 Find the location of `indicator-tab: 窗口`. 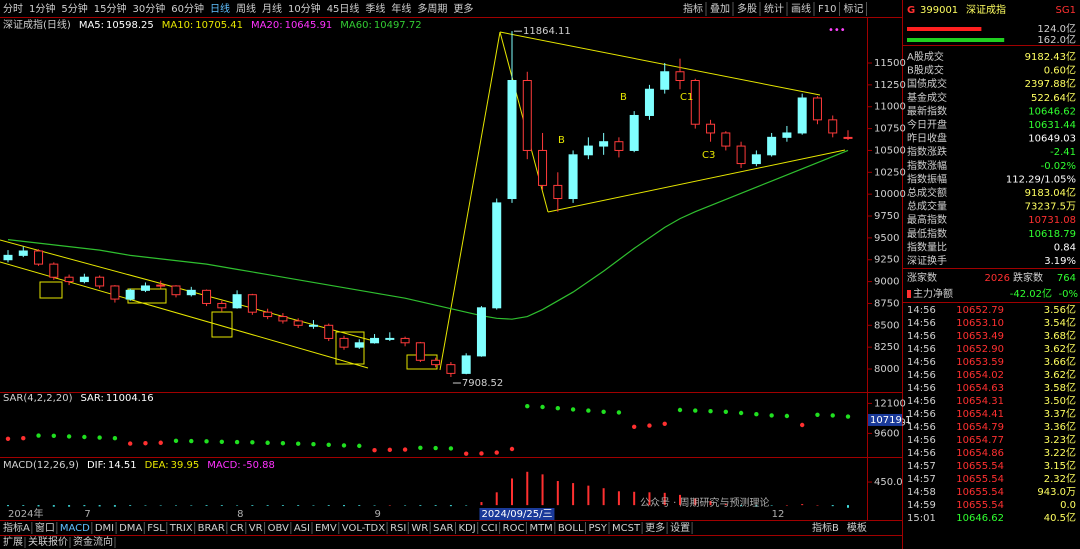

indicator-tab: 窗口 is located at coordinates (45, 527).